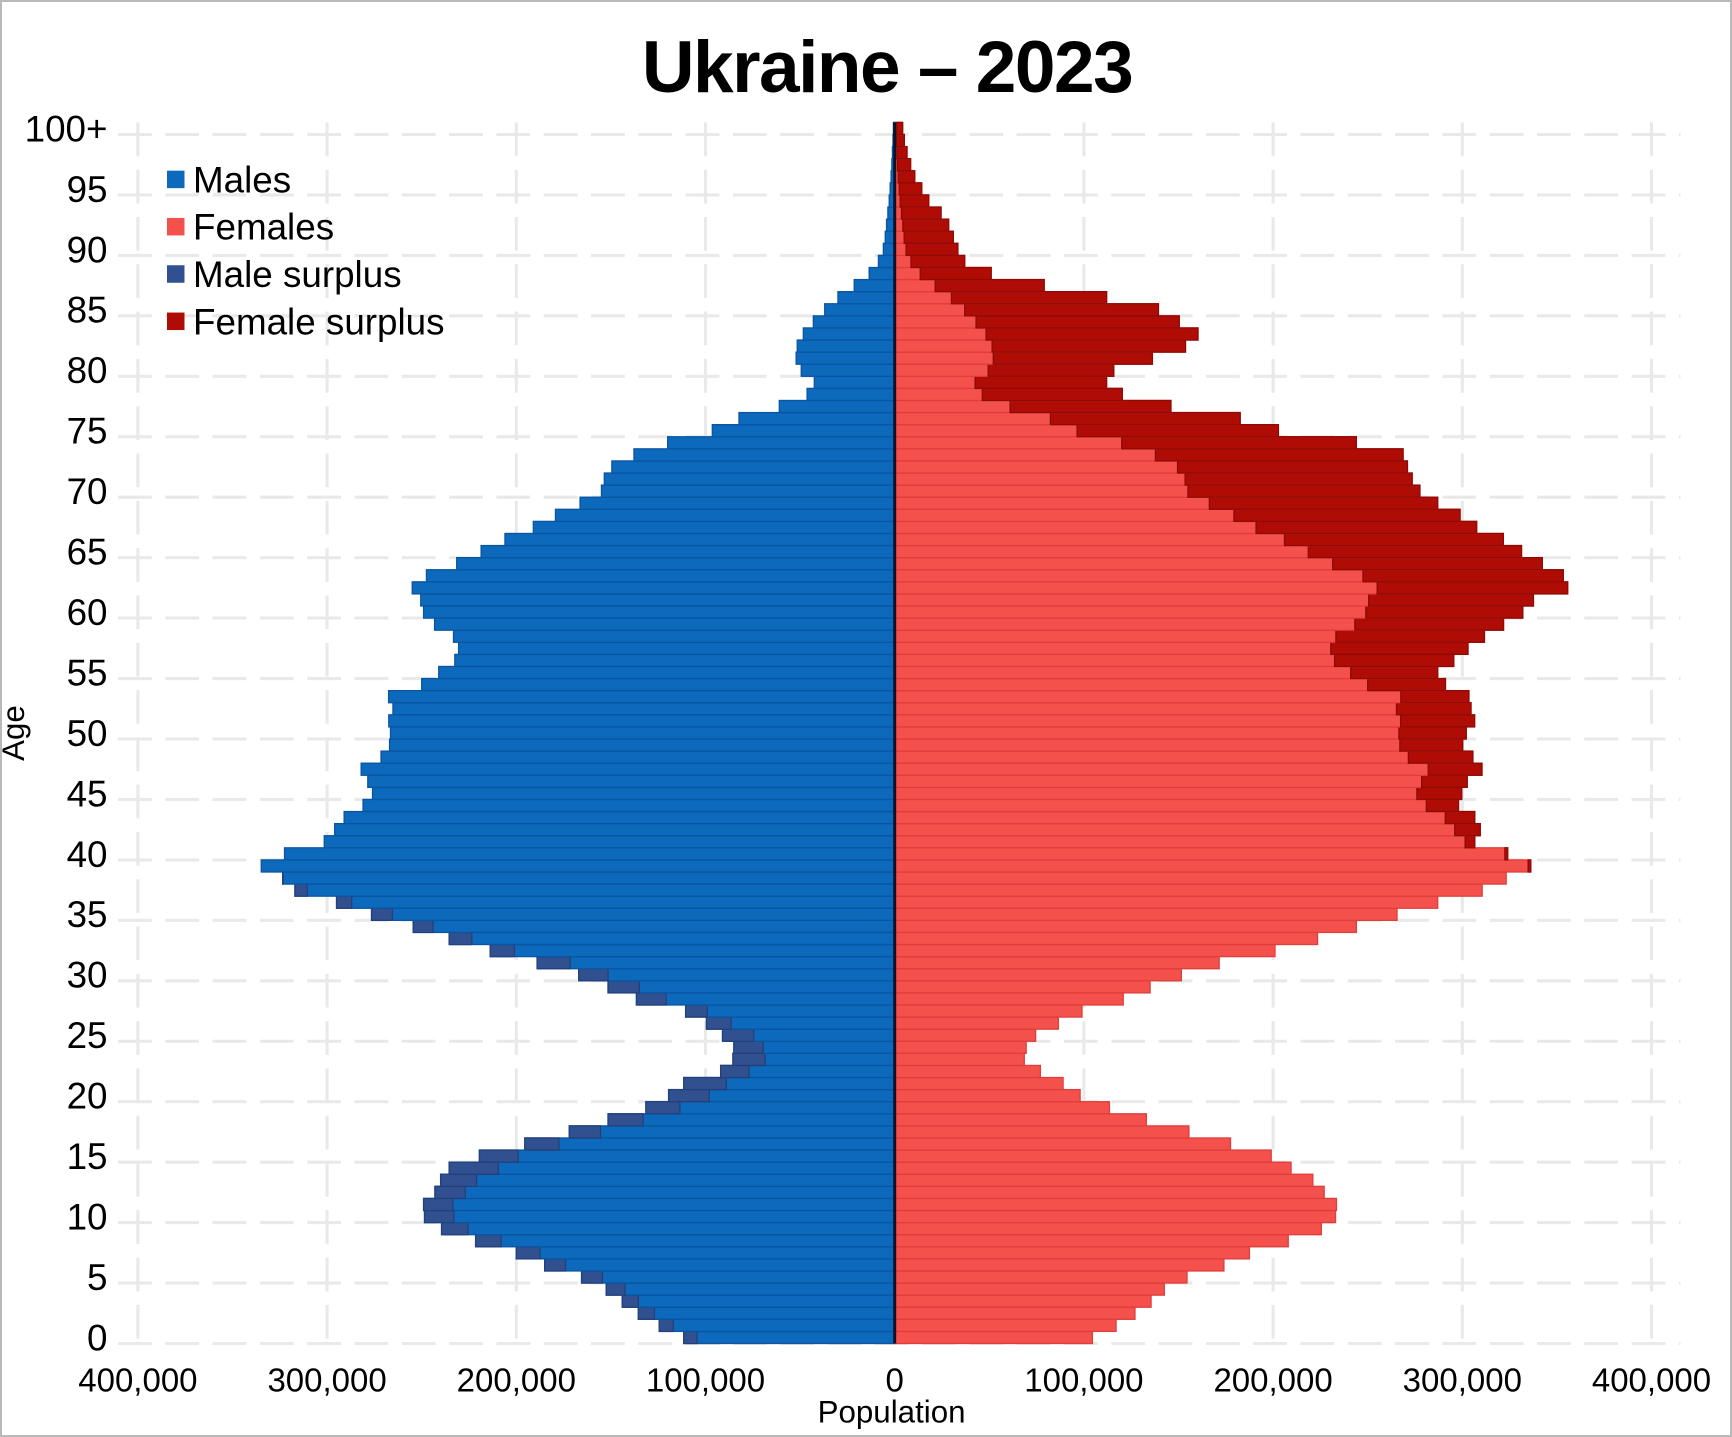  What do you see at coordinates (892, 1412) in the screenshot?
I see `svg-text: Population` at bounding box center [892, 1412].